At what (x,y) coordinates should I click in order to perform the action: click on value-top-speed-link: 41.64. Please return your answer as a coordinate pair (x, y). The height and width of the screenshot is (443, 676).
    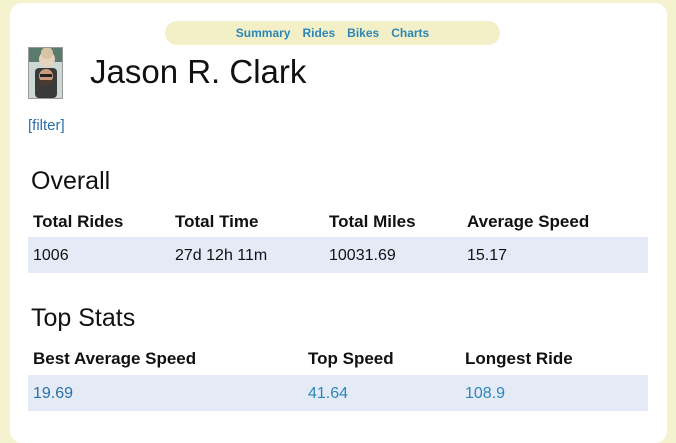
    Looking at the image, I should click on (328, 393).